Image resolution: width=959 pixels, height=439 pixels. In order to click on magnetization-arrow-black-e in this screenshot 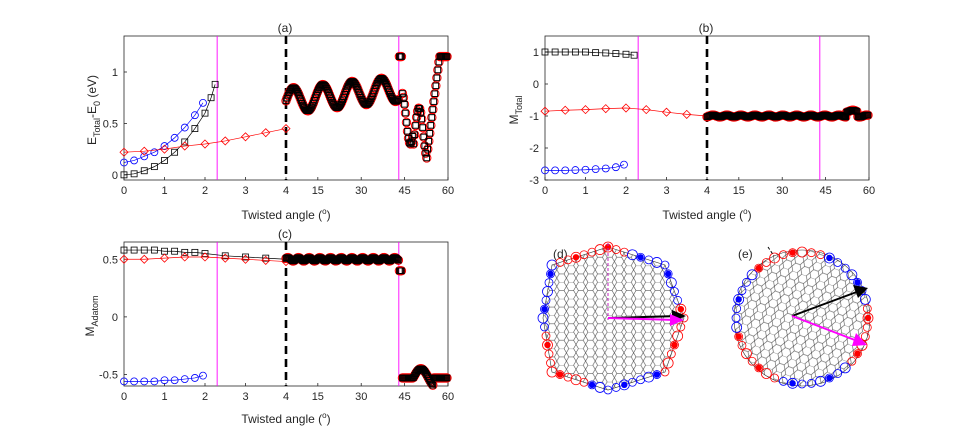, I will do `click(827, 303)`.